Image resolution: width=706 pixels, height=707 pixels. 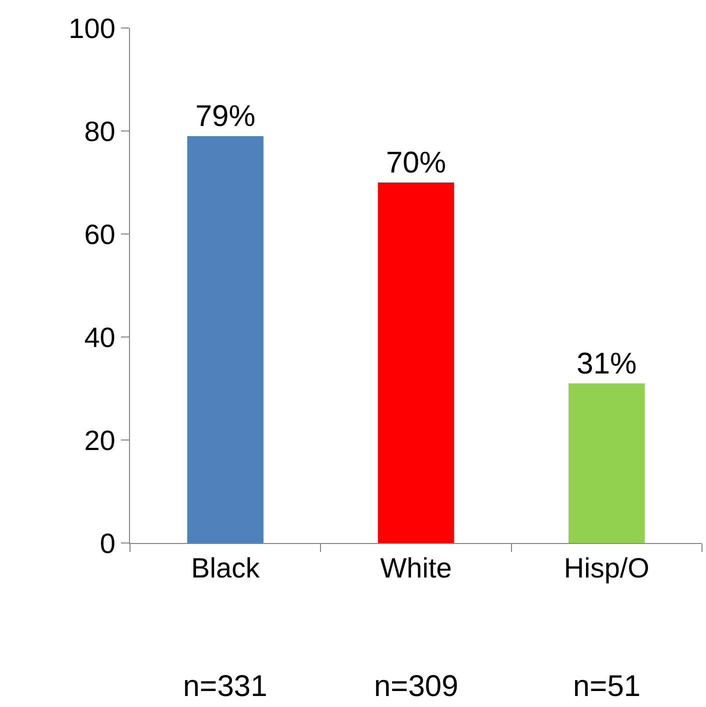 I want to click on y-tick-label: 0, so click(x=108, y=543).